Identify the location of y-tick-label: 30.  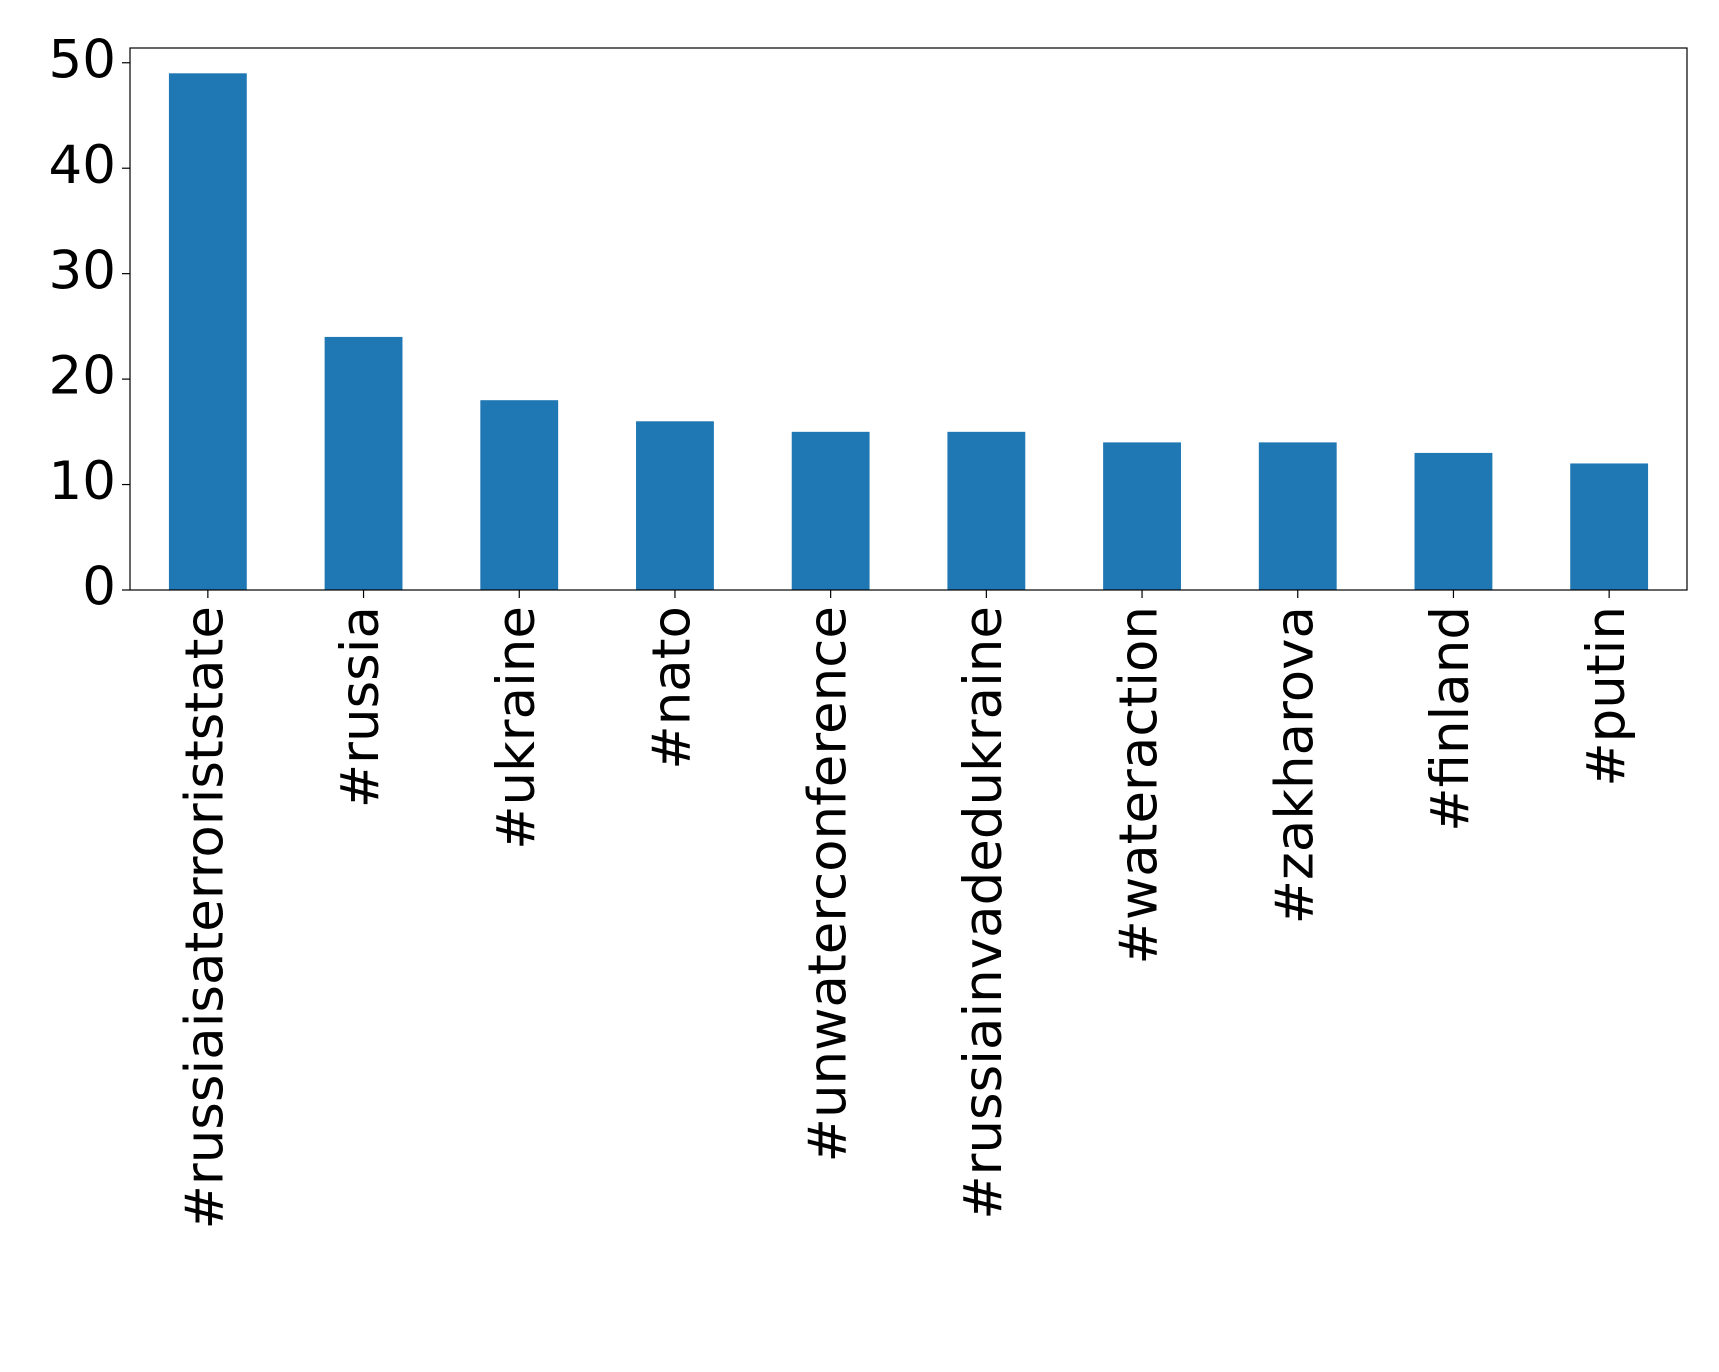
(82, 270).